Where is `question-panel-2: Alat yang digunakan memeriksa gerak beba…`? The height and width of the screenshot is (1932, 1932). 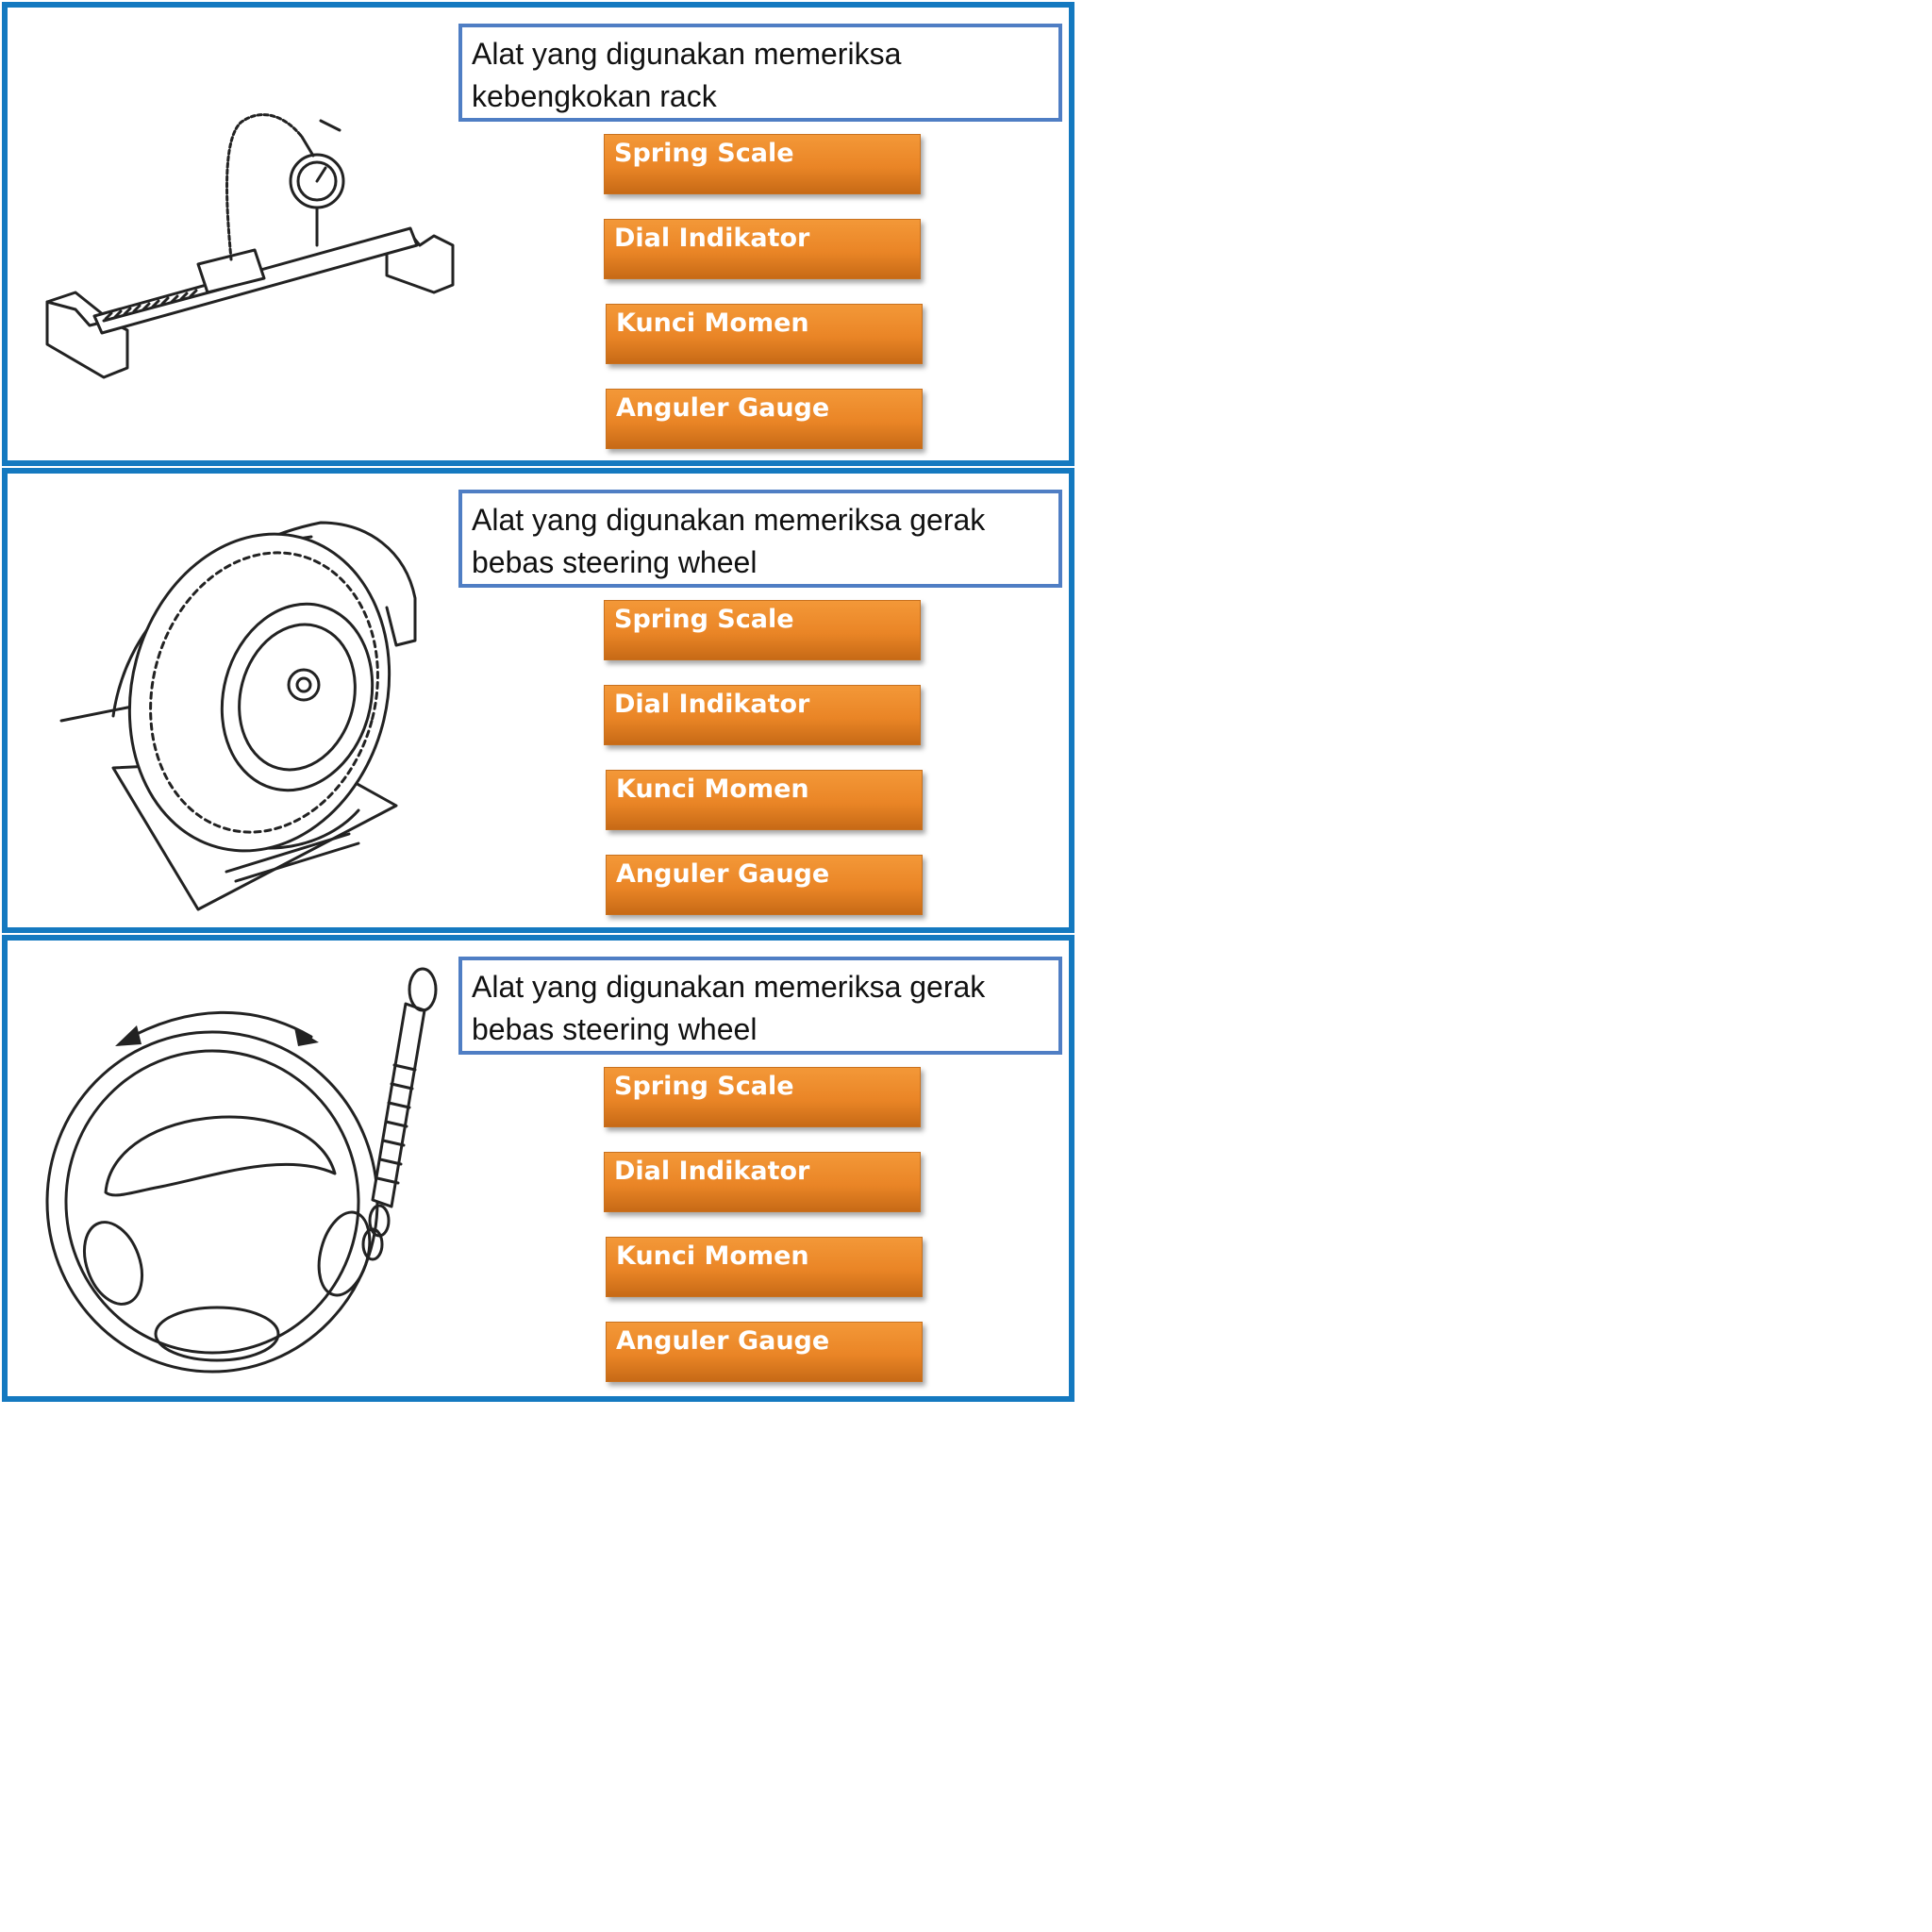 question-panel-2: Alat yang digunakan memeriksa gerak beba… is located at coordinates (538, 701).